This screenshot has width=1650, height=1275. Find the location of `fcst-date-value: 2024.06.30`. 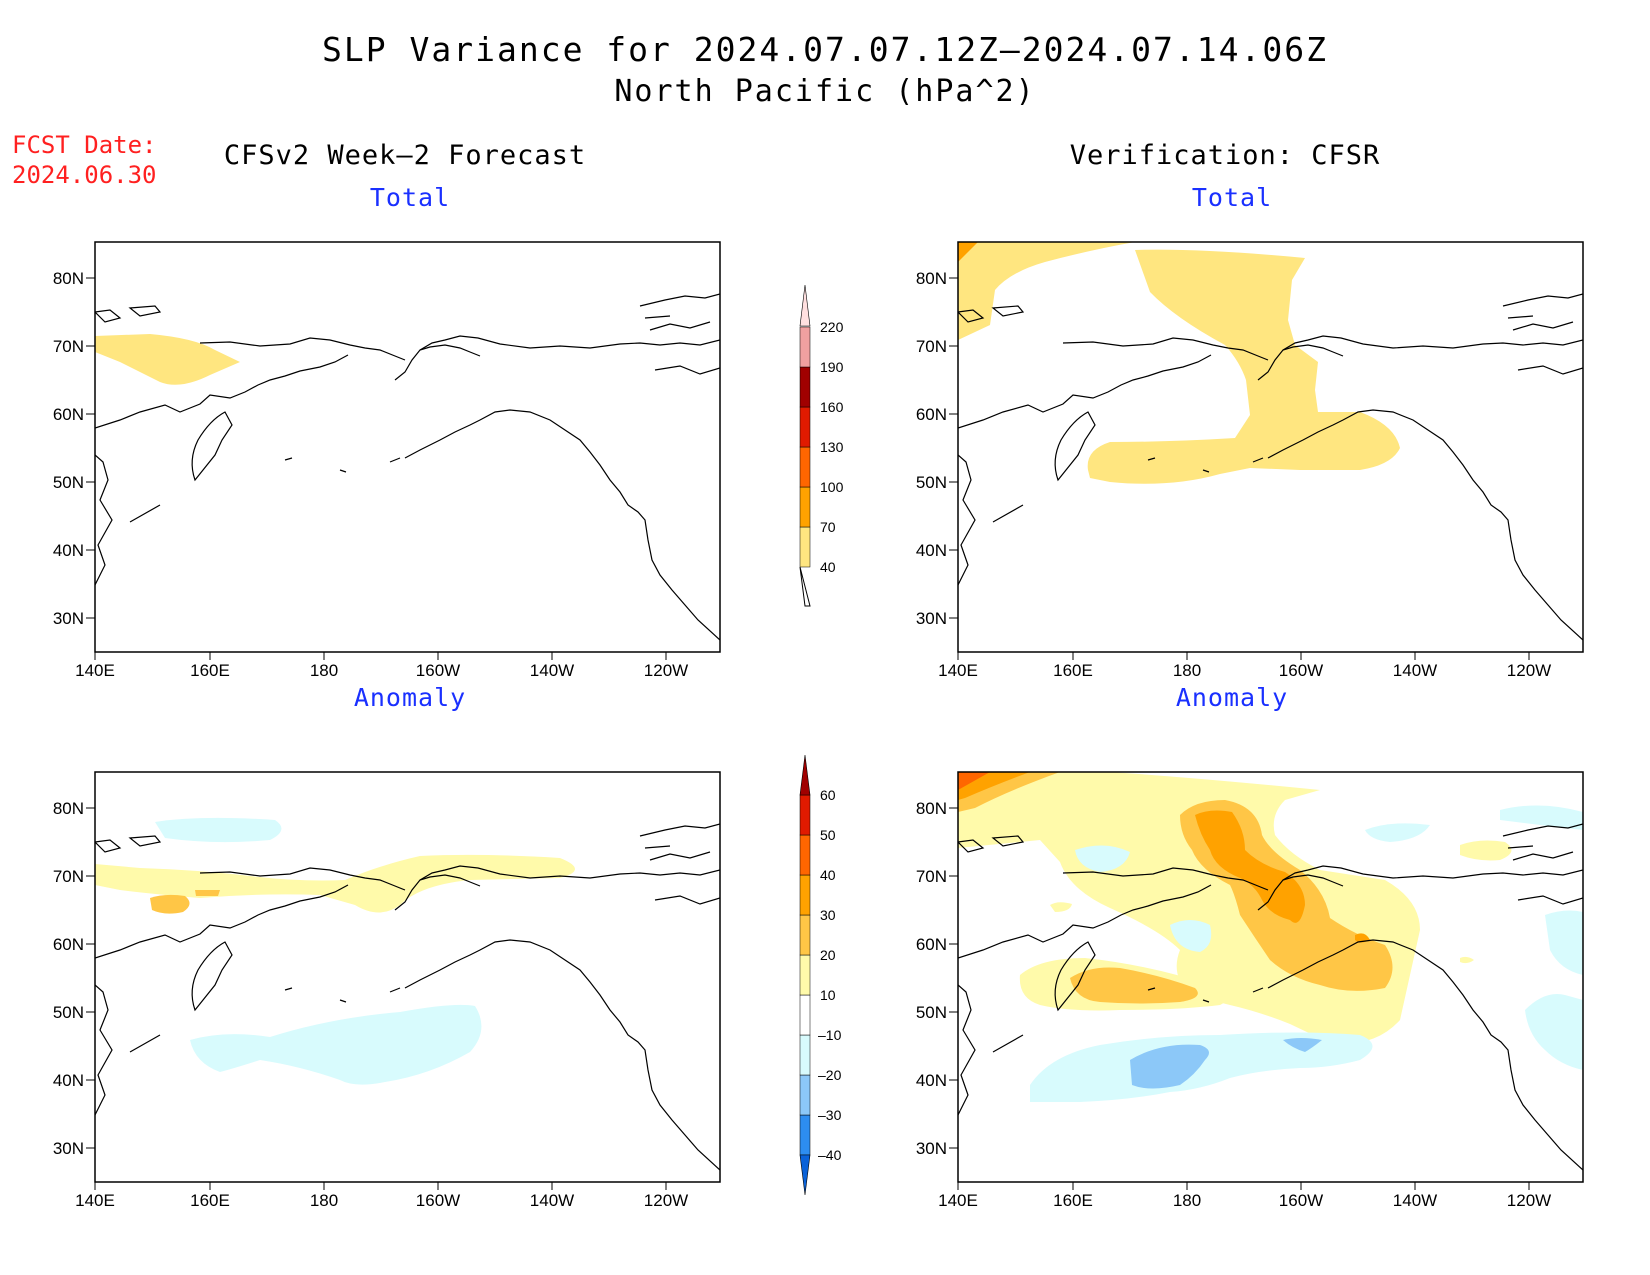

fcst-date-value: 2024.06.30 is located at coordinates (84, 175).